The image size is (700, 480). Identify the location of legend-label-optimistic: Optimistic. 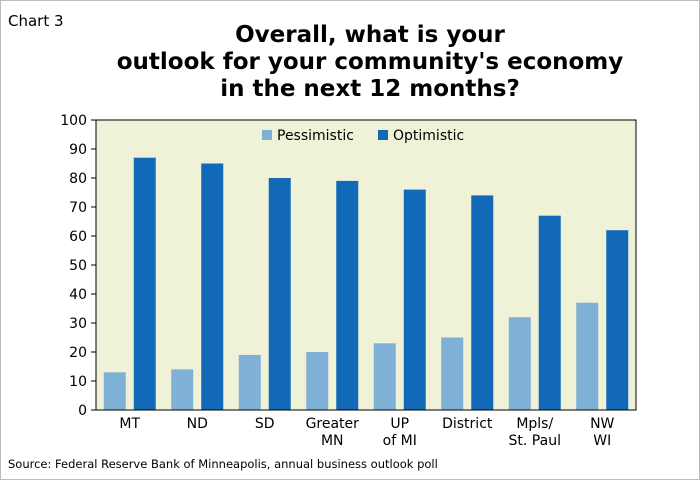
(428, 136).